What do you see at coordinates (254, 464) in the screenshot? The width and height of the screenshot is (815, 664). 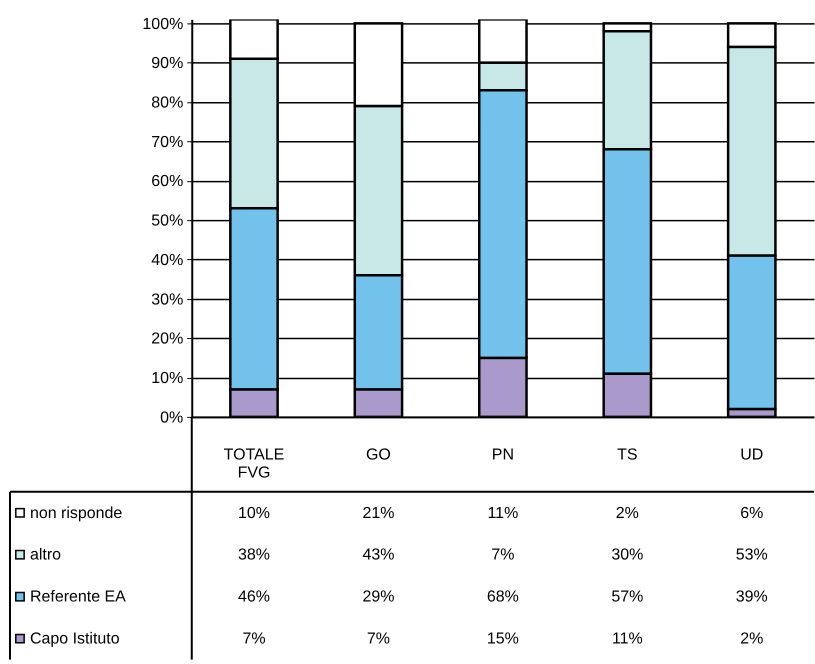 I see `x-tick-label: TOTALE FVG` at bounding box center [254, 464].